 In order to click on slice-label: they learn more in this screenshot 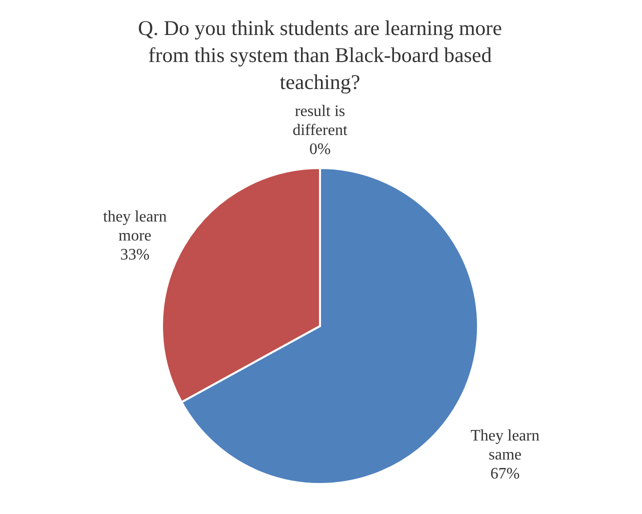, I will do `click(135, 226)`.